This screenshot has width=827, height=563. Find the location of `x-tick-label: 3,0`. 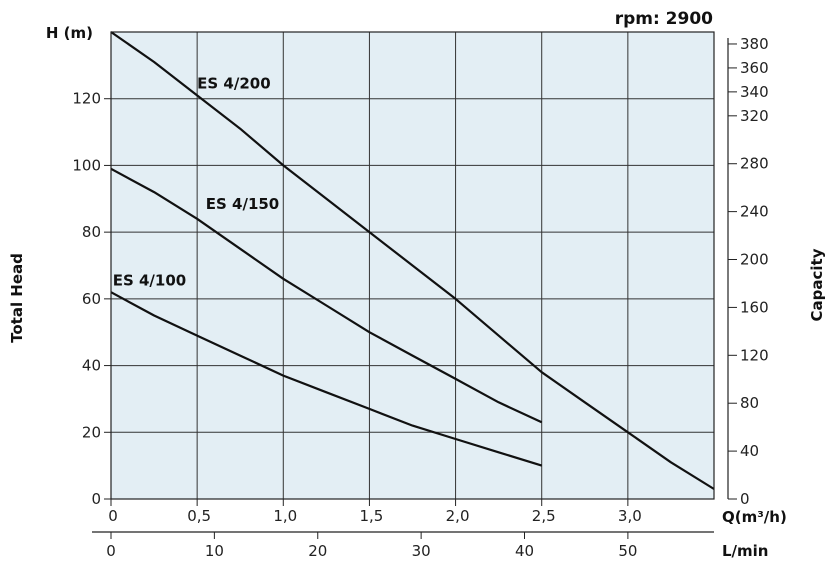

x-tick-label: 3,0 is located at coordinates (630, 516).